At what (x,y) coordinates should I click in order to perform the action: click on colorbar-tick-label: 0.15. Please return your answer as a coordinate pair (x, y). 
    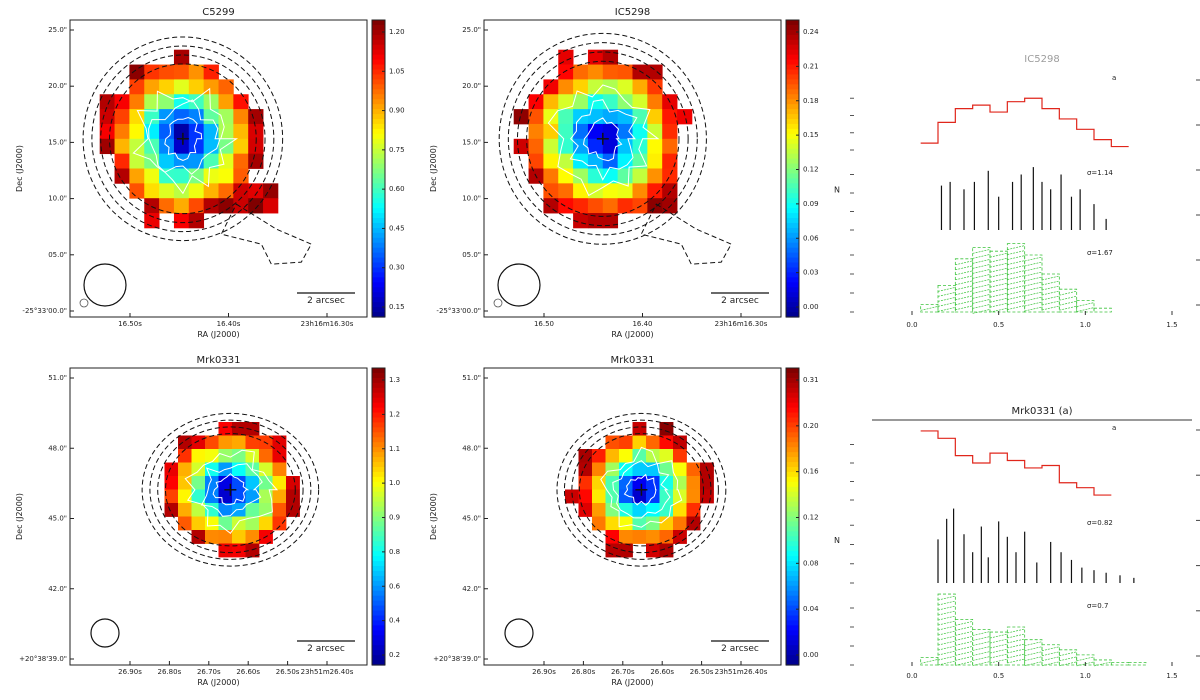
    Looking at the image, I should click on (397, 307).